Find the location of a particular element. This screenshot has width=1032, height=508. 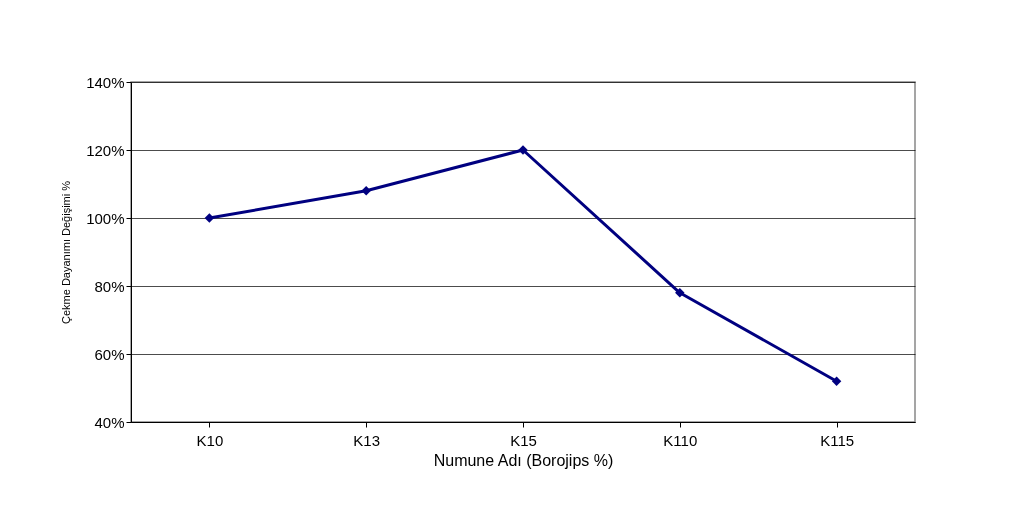

y-tick-label: 140% is located at coordinates (105, 82).